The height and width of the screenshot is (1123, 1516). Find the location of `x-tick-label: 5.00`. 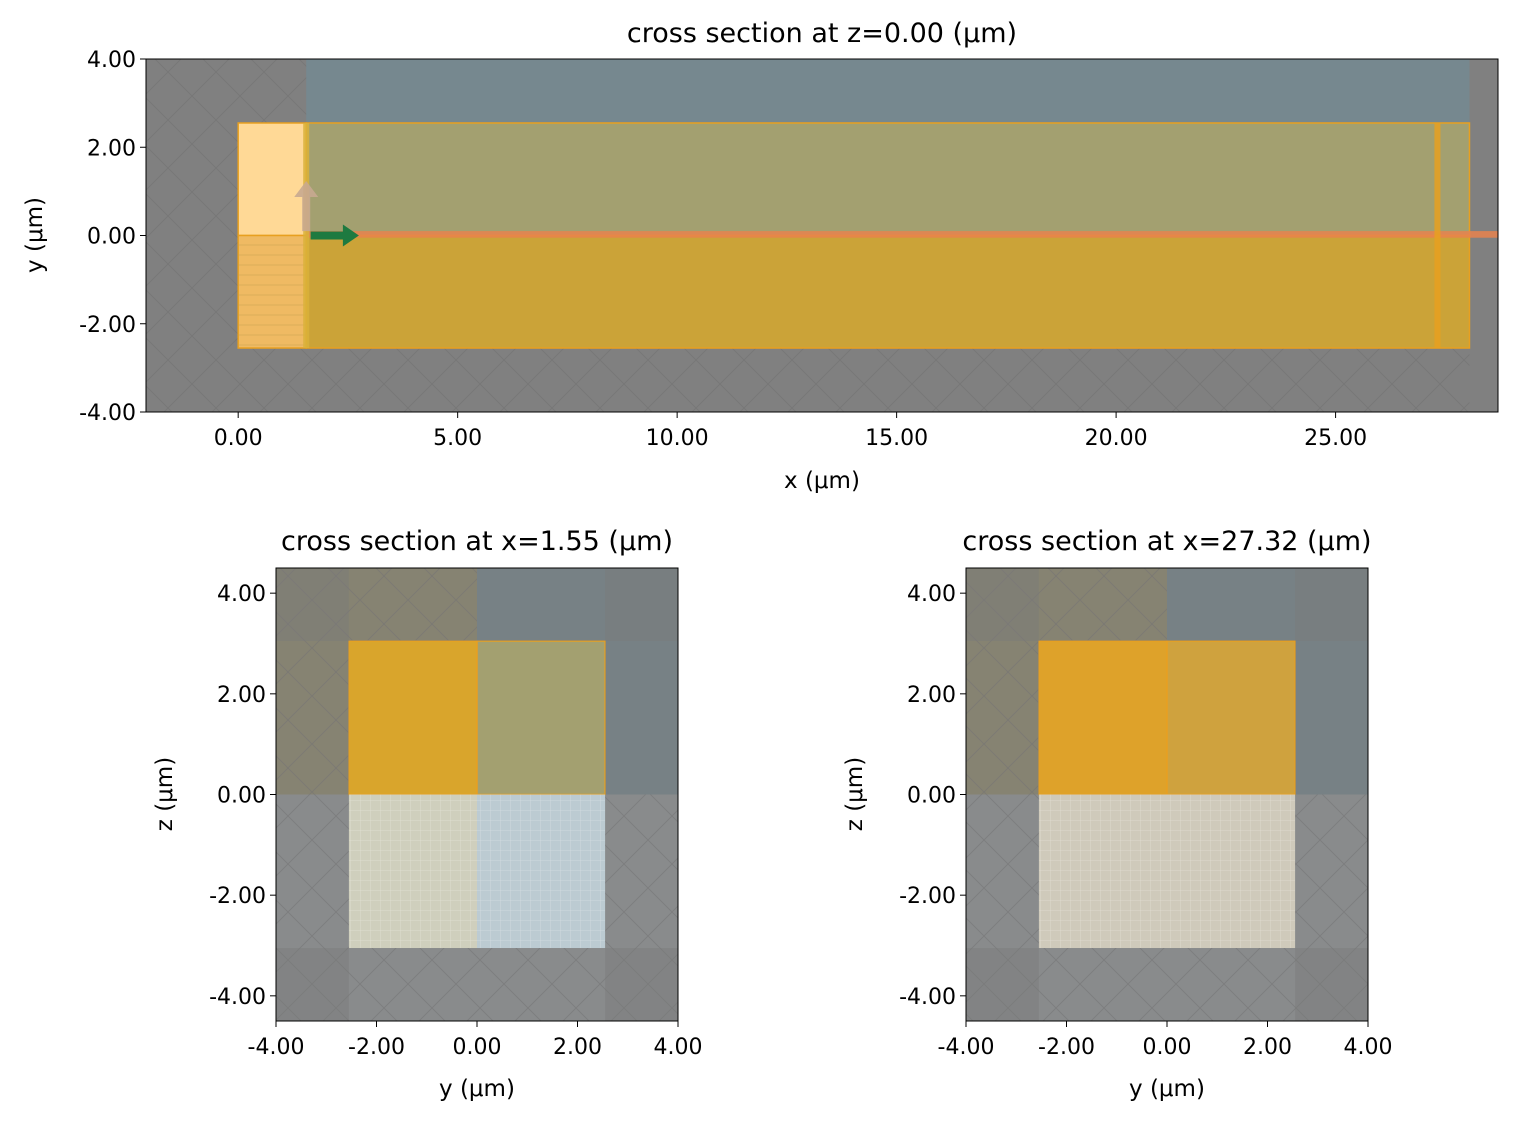

x-tick-label: 5.00 is located at coordinates (457, 438).